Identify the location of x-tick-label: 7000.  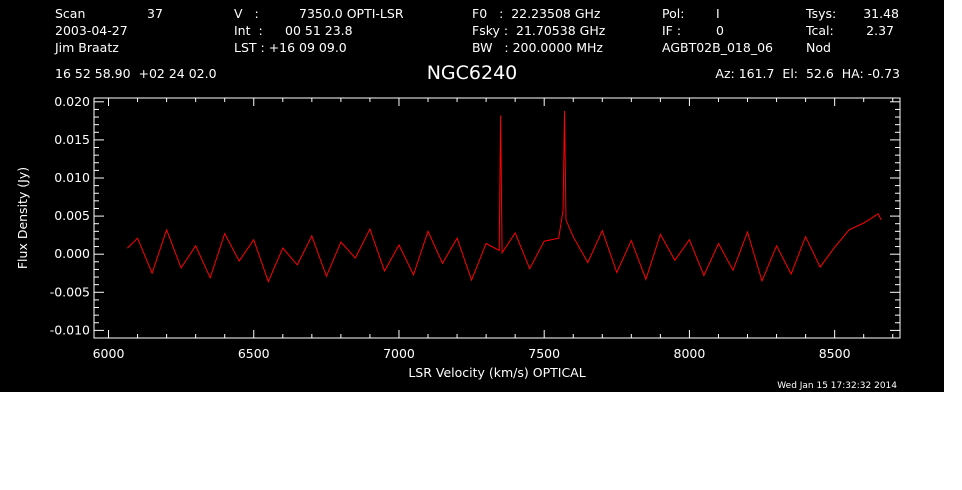
(399, 353).